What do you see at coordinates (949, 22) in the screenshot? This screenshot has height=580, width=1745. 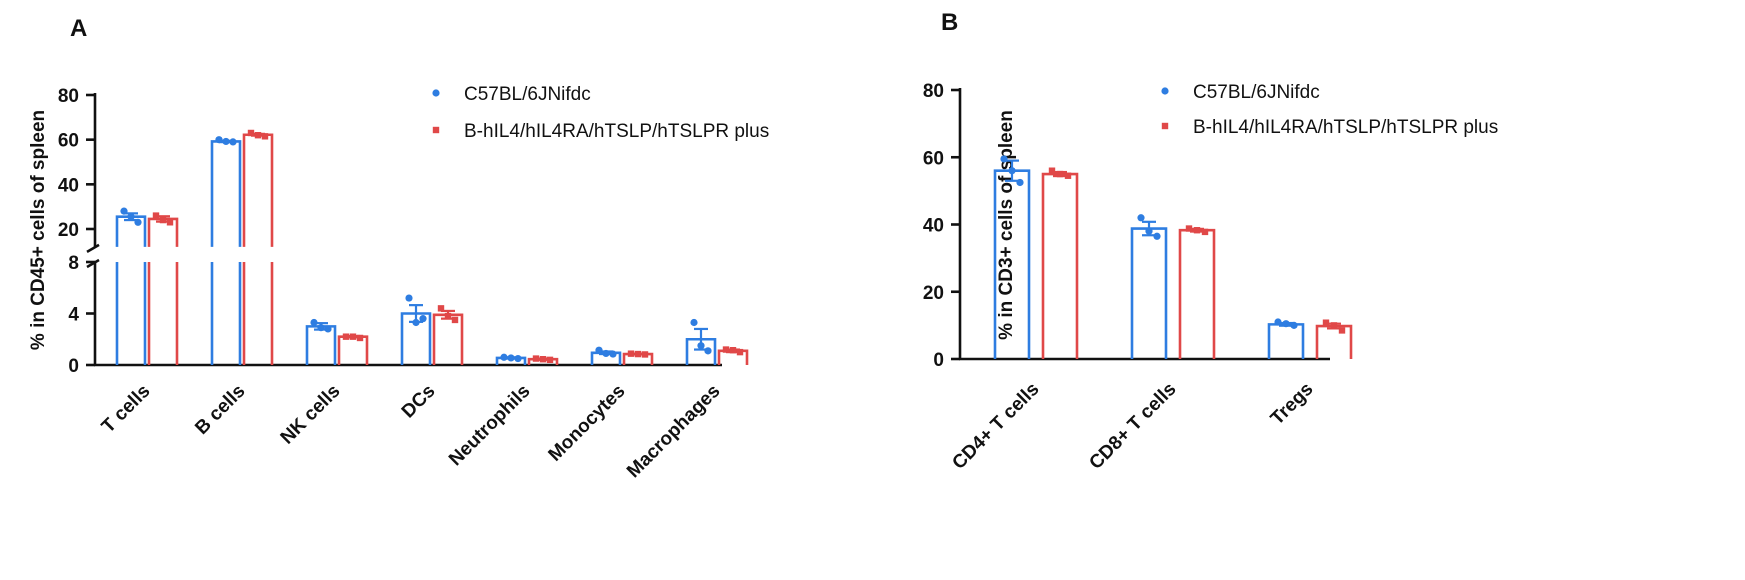 I see `panel-b-letter: B` at bounding box center [949, 22].